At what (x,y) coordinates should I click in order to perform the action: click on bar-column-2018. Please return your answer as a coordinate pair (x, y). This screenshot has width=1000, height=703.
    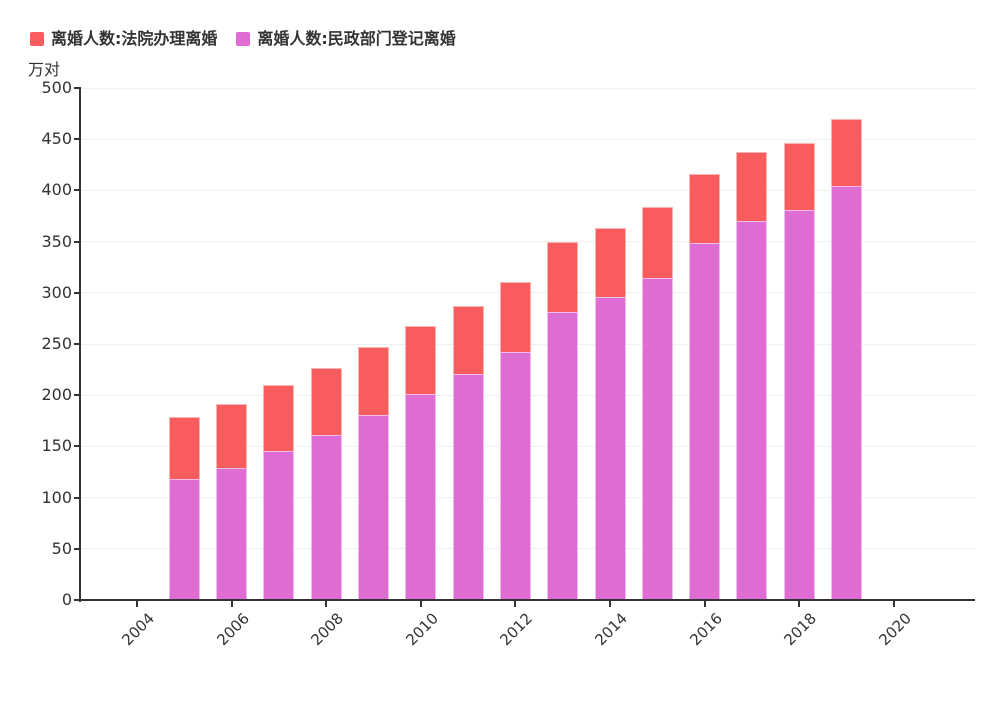
    Looking at the image, I should click on (799, 371).